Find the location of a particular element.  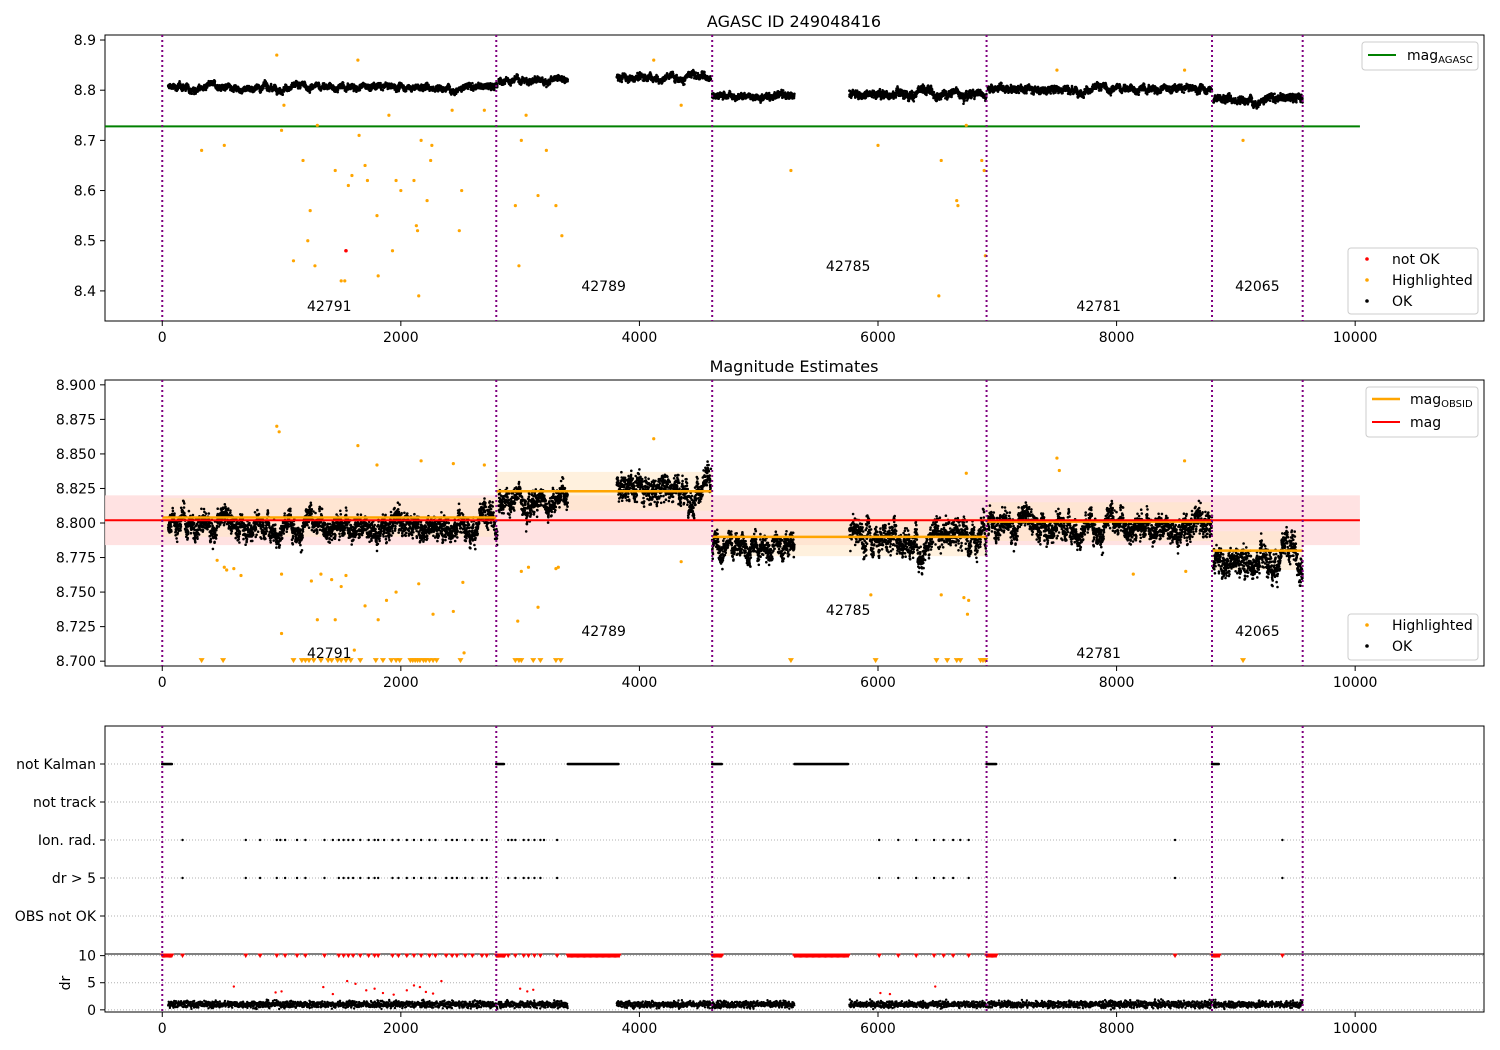

x-tick-label: 6000 is located at coordinates (878, 338).